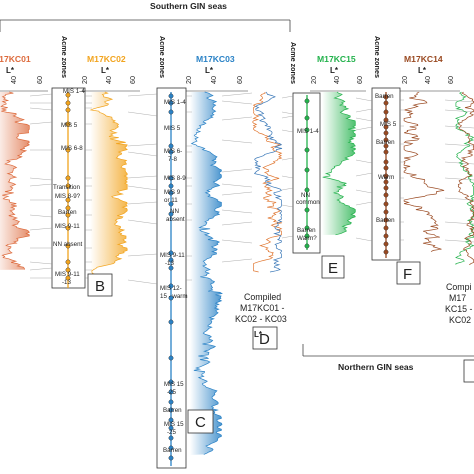 Image resolution: width=474 pixels, height=474 pixels. I want to click on zone-b-label: NN absent, so click(68, 244).